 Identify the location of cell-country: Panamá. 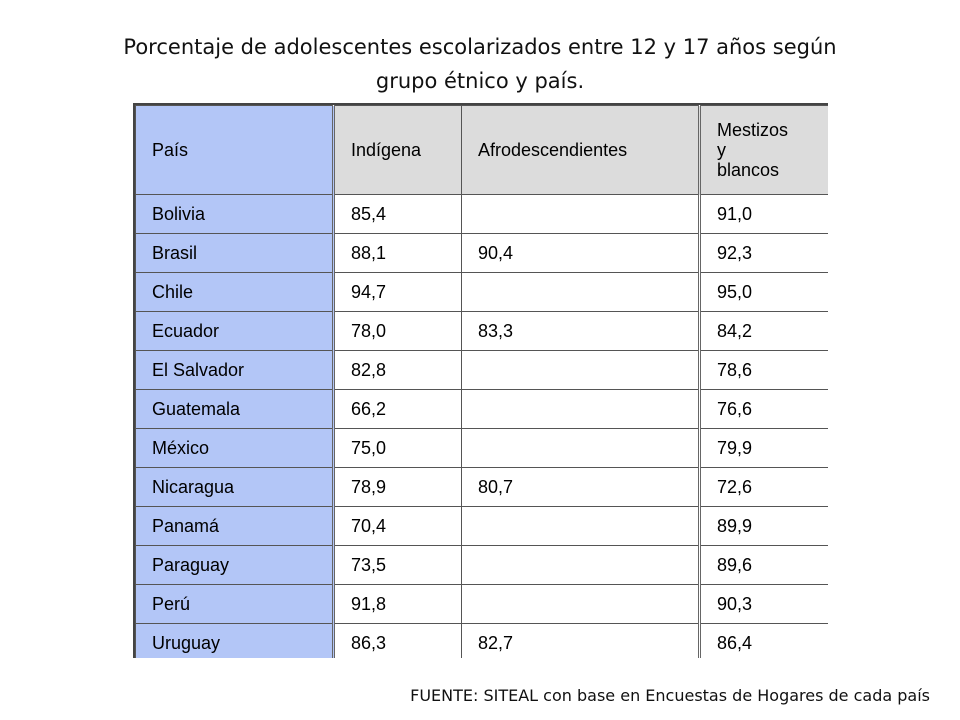
(235, 526).